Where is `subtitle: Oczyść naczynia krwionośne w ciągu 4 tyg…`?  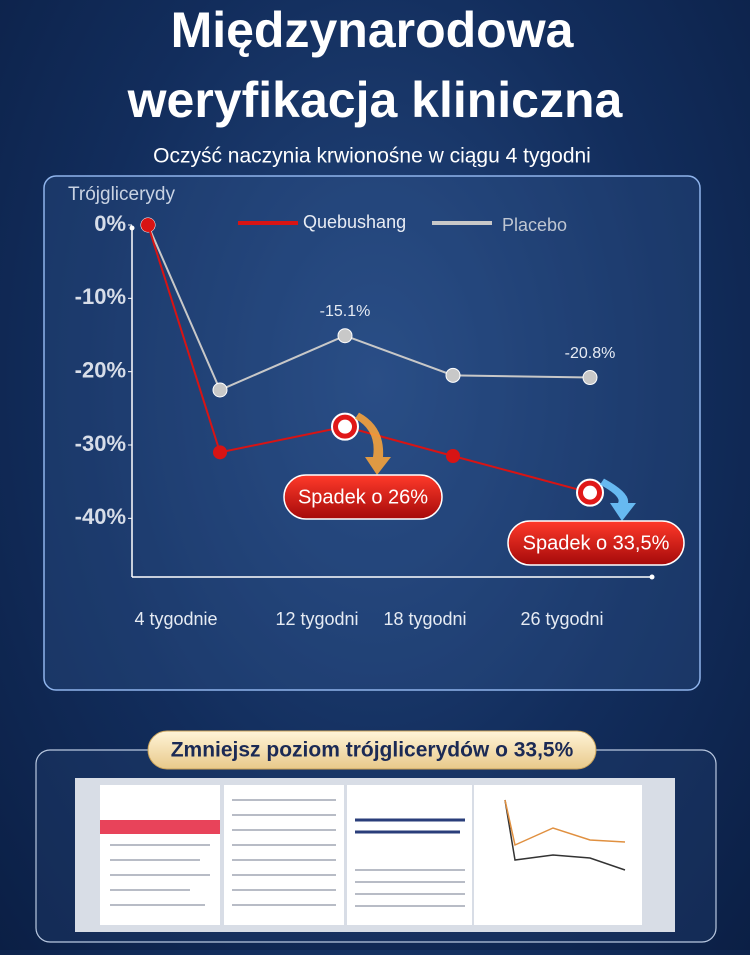
subtitle: Oczyść naczynia krwionośne w ciągu 4 tyg… is located at coordinates (372, 156).